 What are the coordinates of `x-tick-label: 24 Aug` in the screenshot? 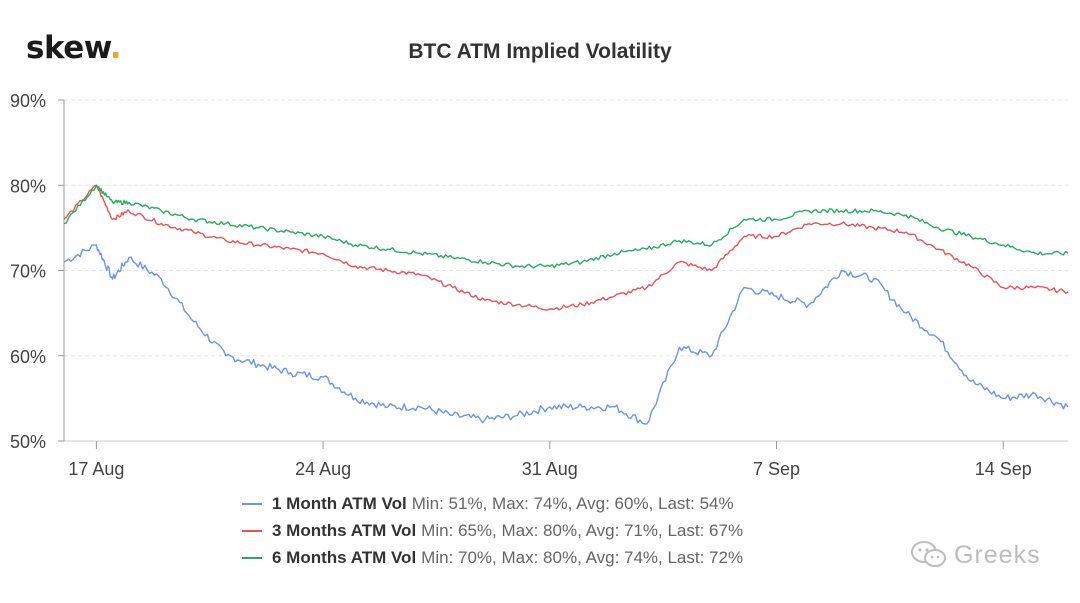 It's located at (323, 469).